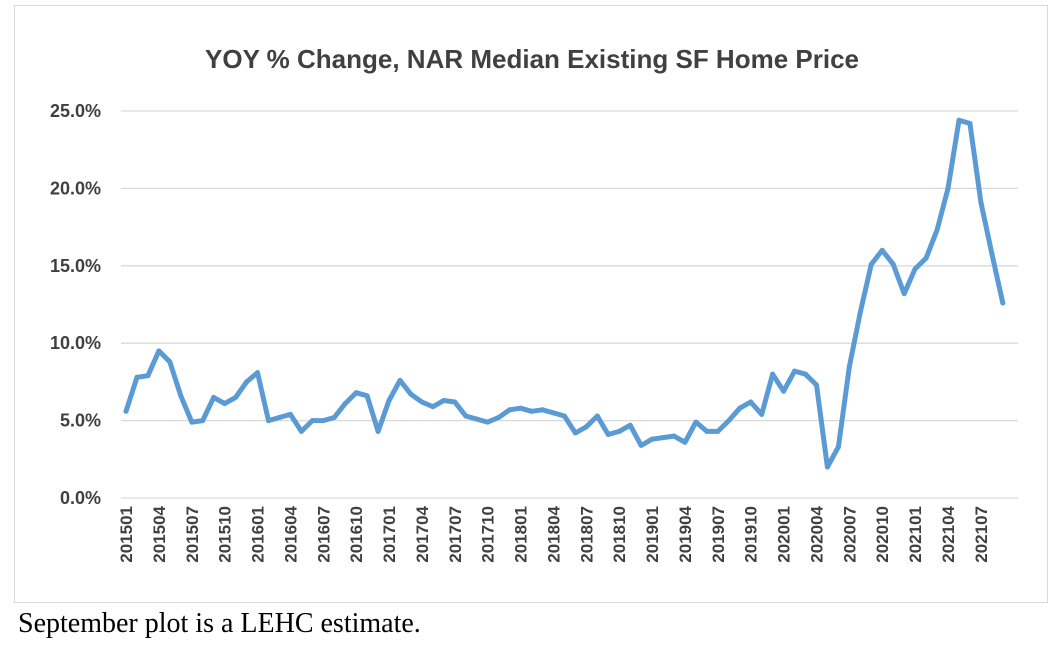 Image resolution: width=1062 pixels, height=650 pixels. I want to click on x-tick-label: 201507, so click(192, 534).